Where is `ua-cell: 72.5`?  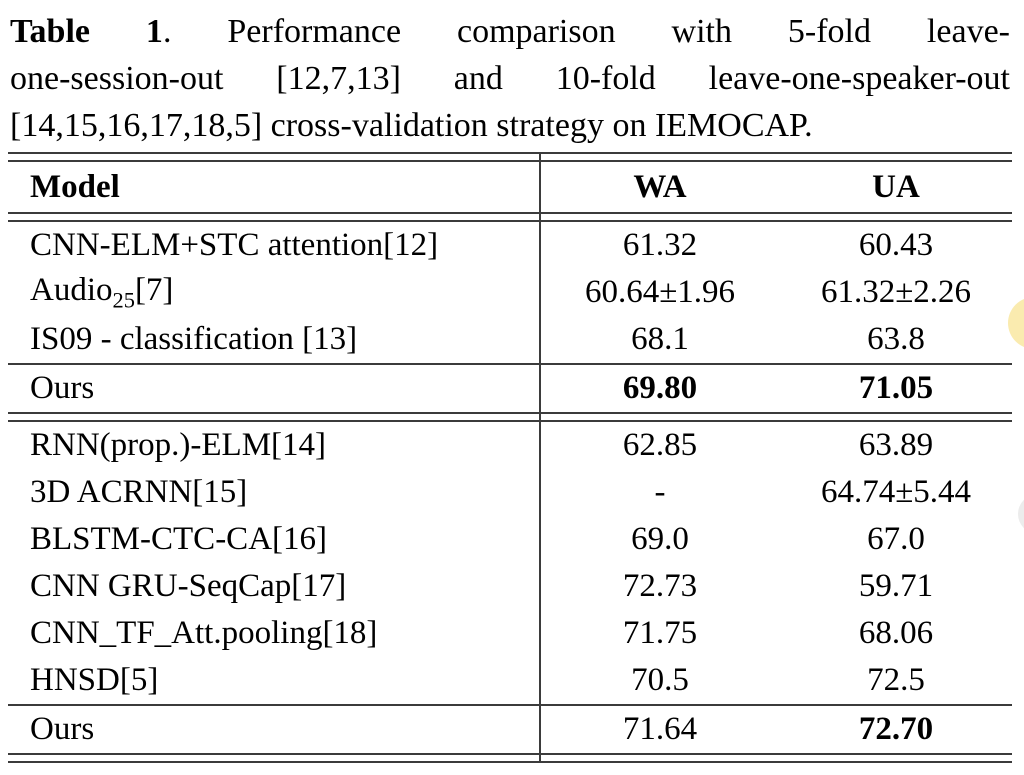 ua-cell: 72.5 is located at coordinates (896, 680).